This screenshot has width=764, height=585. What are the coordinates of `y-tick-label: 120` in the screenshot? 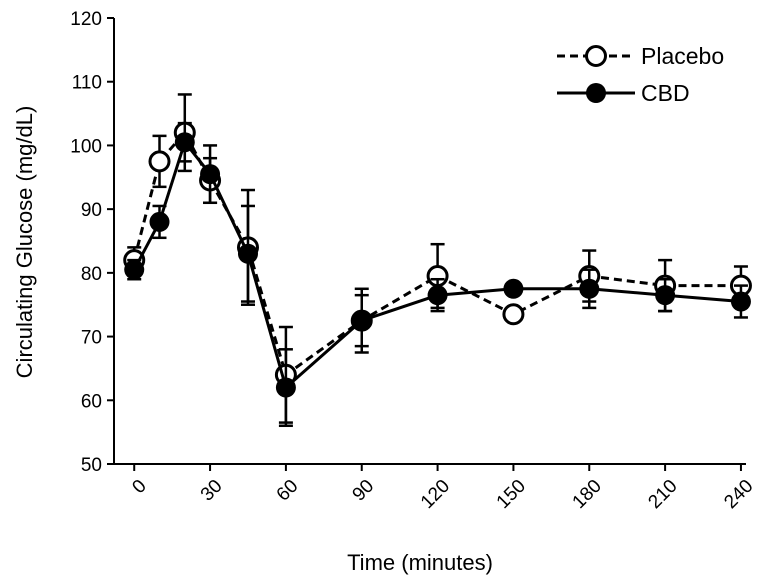 It's located at (86, 19).